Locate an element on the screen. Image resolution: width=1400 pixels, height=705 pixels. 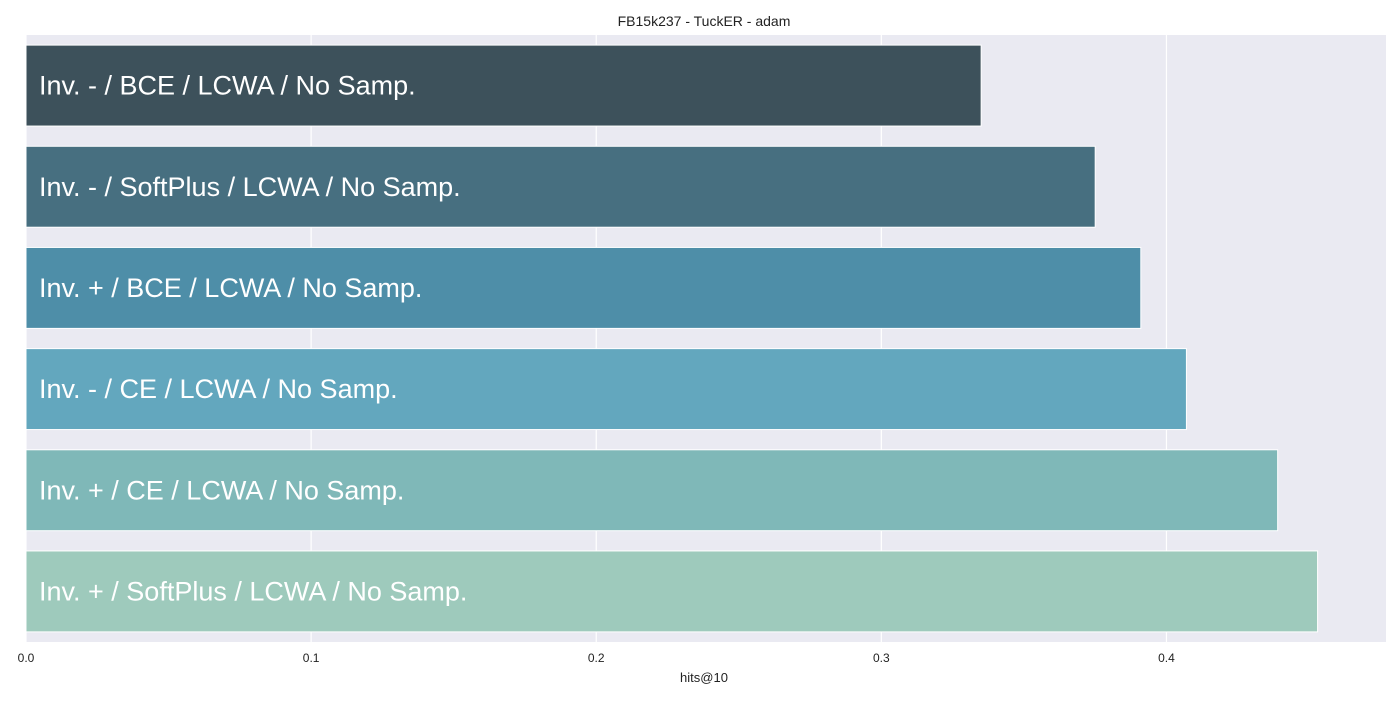
x-ticks-layer: 0.0 0.1 0.2 0.3 0.4 is located at coordinates (596, 658).